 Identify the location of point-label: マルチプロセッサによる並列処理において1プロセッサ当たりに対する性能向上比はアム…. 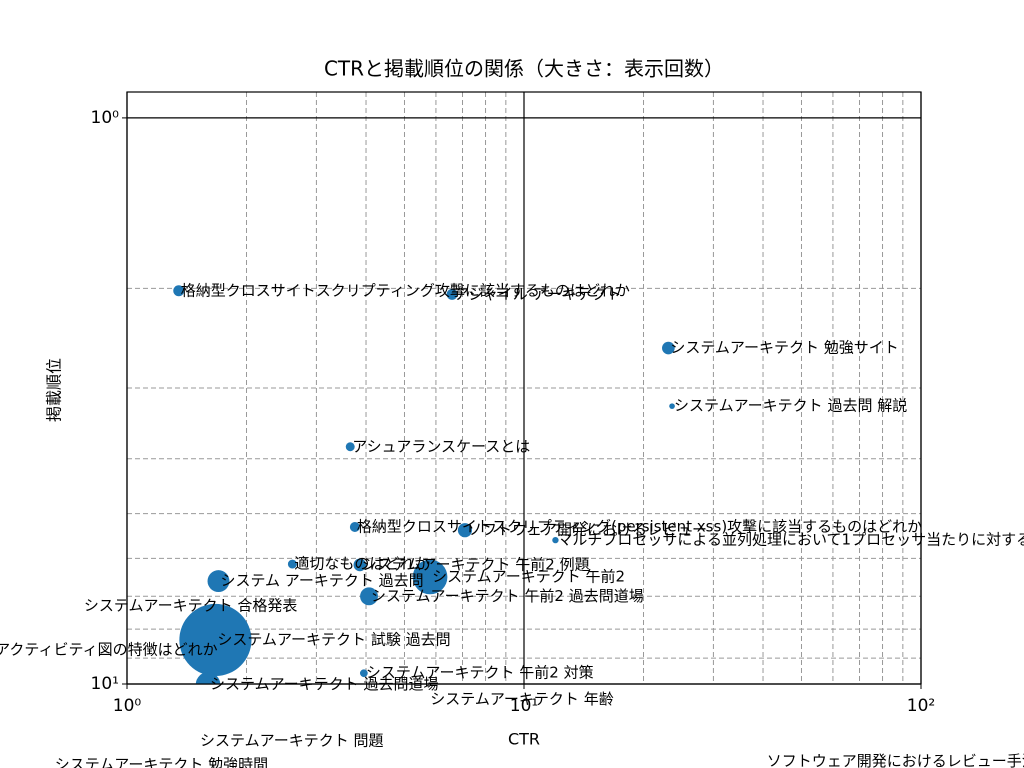
(790, 540).